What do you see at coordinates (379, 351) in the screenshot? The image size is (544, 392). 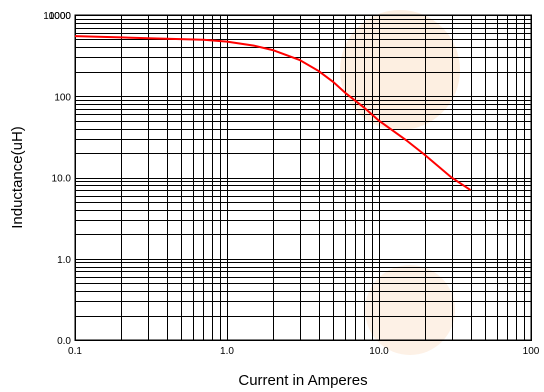 I see `x-tick-label: 10.0` at bounding box center [379, 351].